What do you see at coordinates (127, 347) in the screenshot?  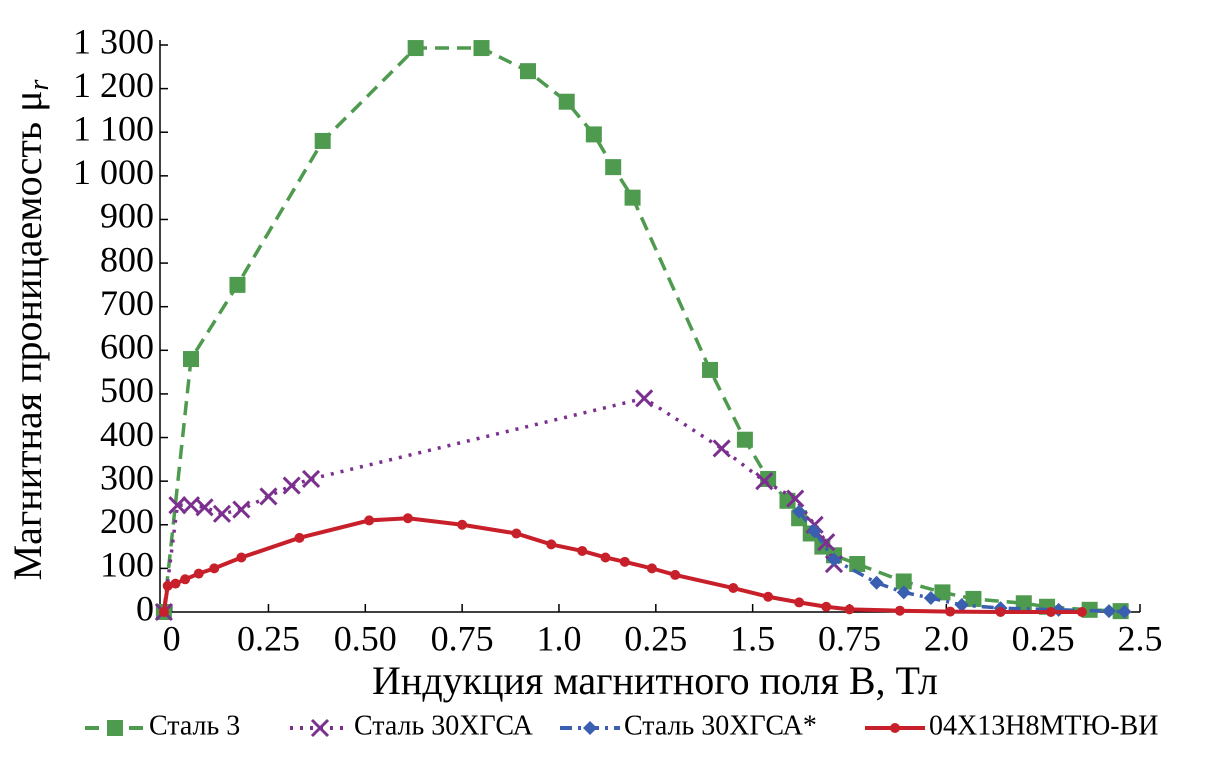 I see `y-tick-label: 600` at bounding box center [127, 347].